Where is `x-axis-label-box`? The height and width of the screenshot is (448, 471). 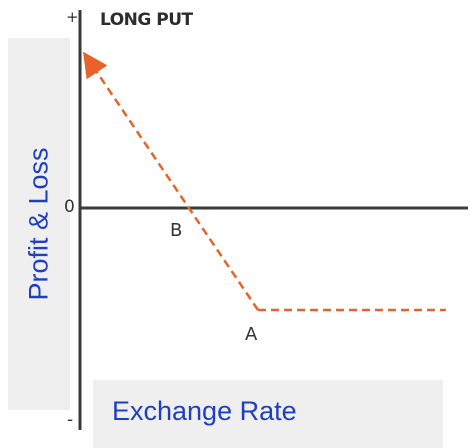
x-axis-label-box is located at coordinates (268, 414).